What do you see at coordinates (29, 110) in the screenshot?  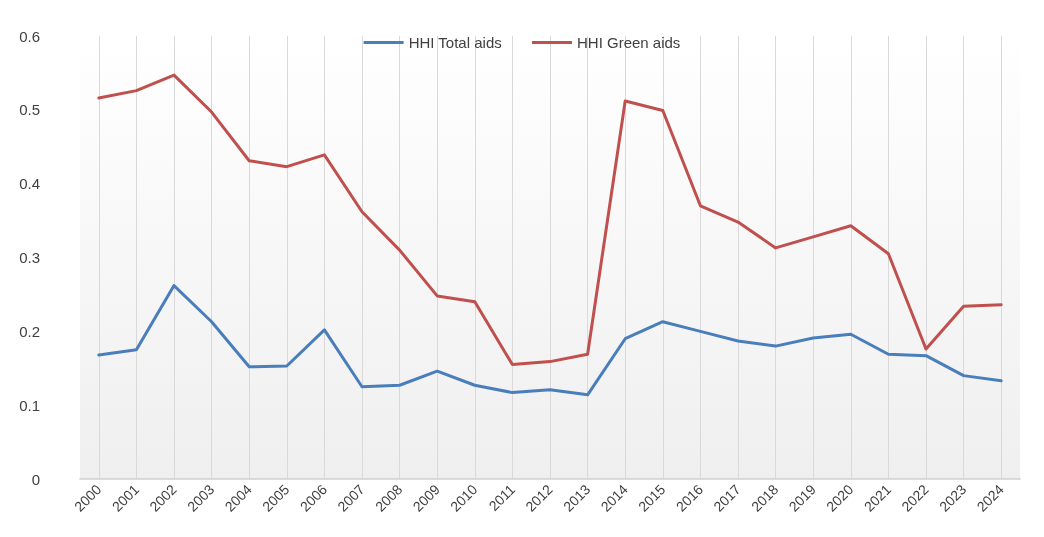 I see `y-tick-label: 0.5` at bounding box center [29, 110].